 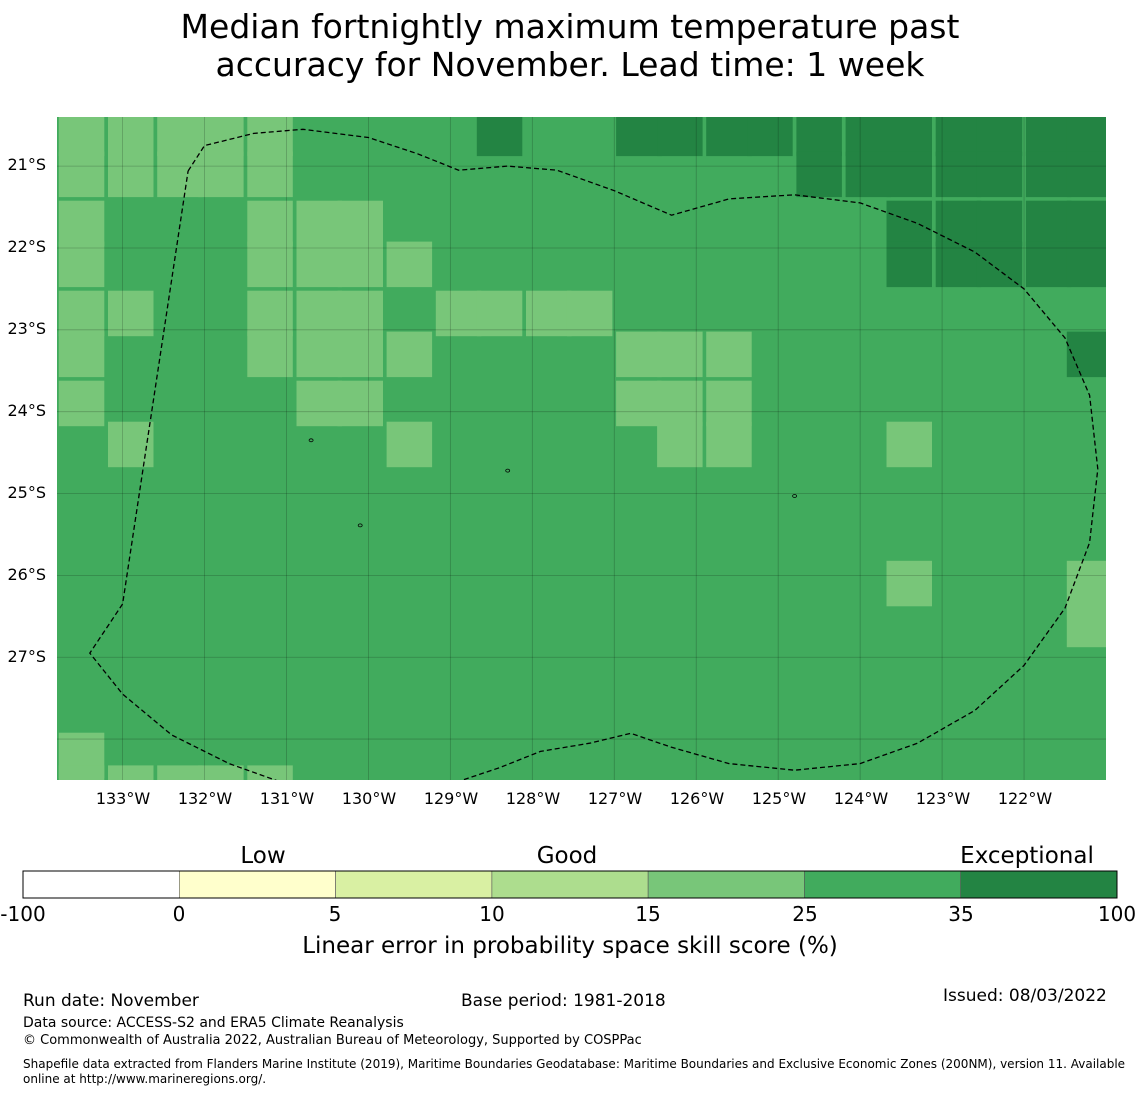 I want to click on lon-label-122w: 122°W, so click(x=1025, y=798).